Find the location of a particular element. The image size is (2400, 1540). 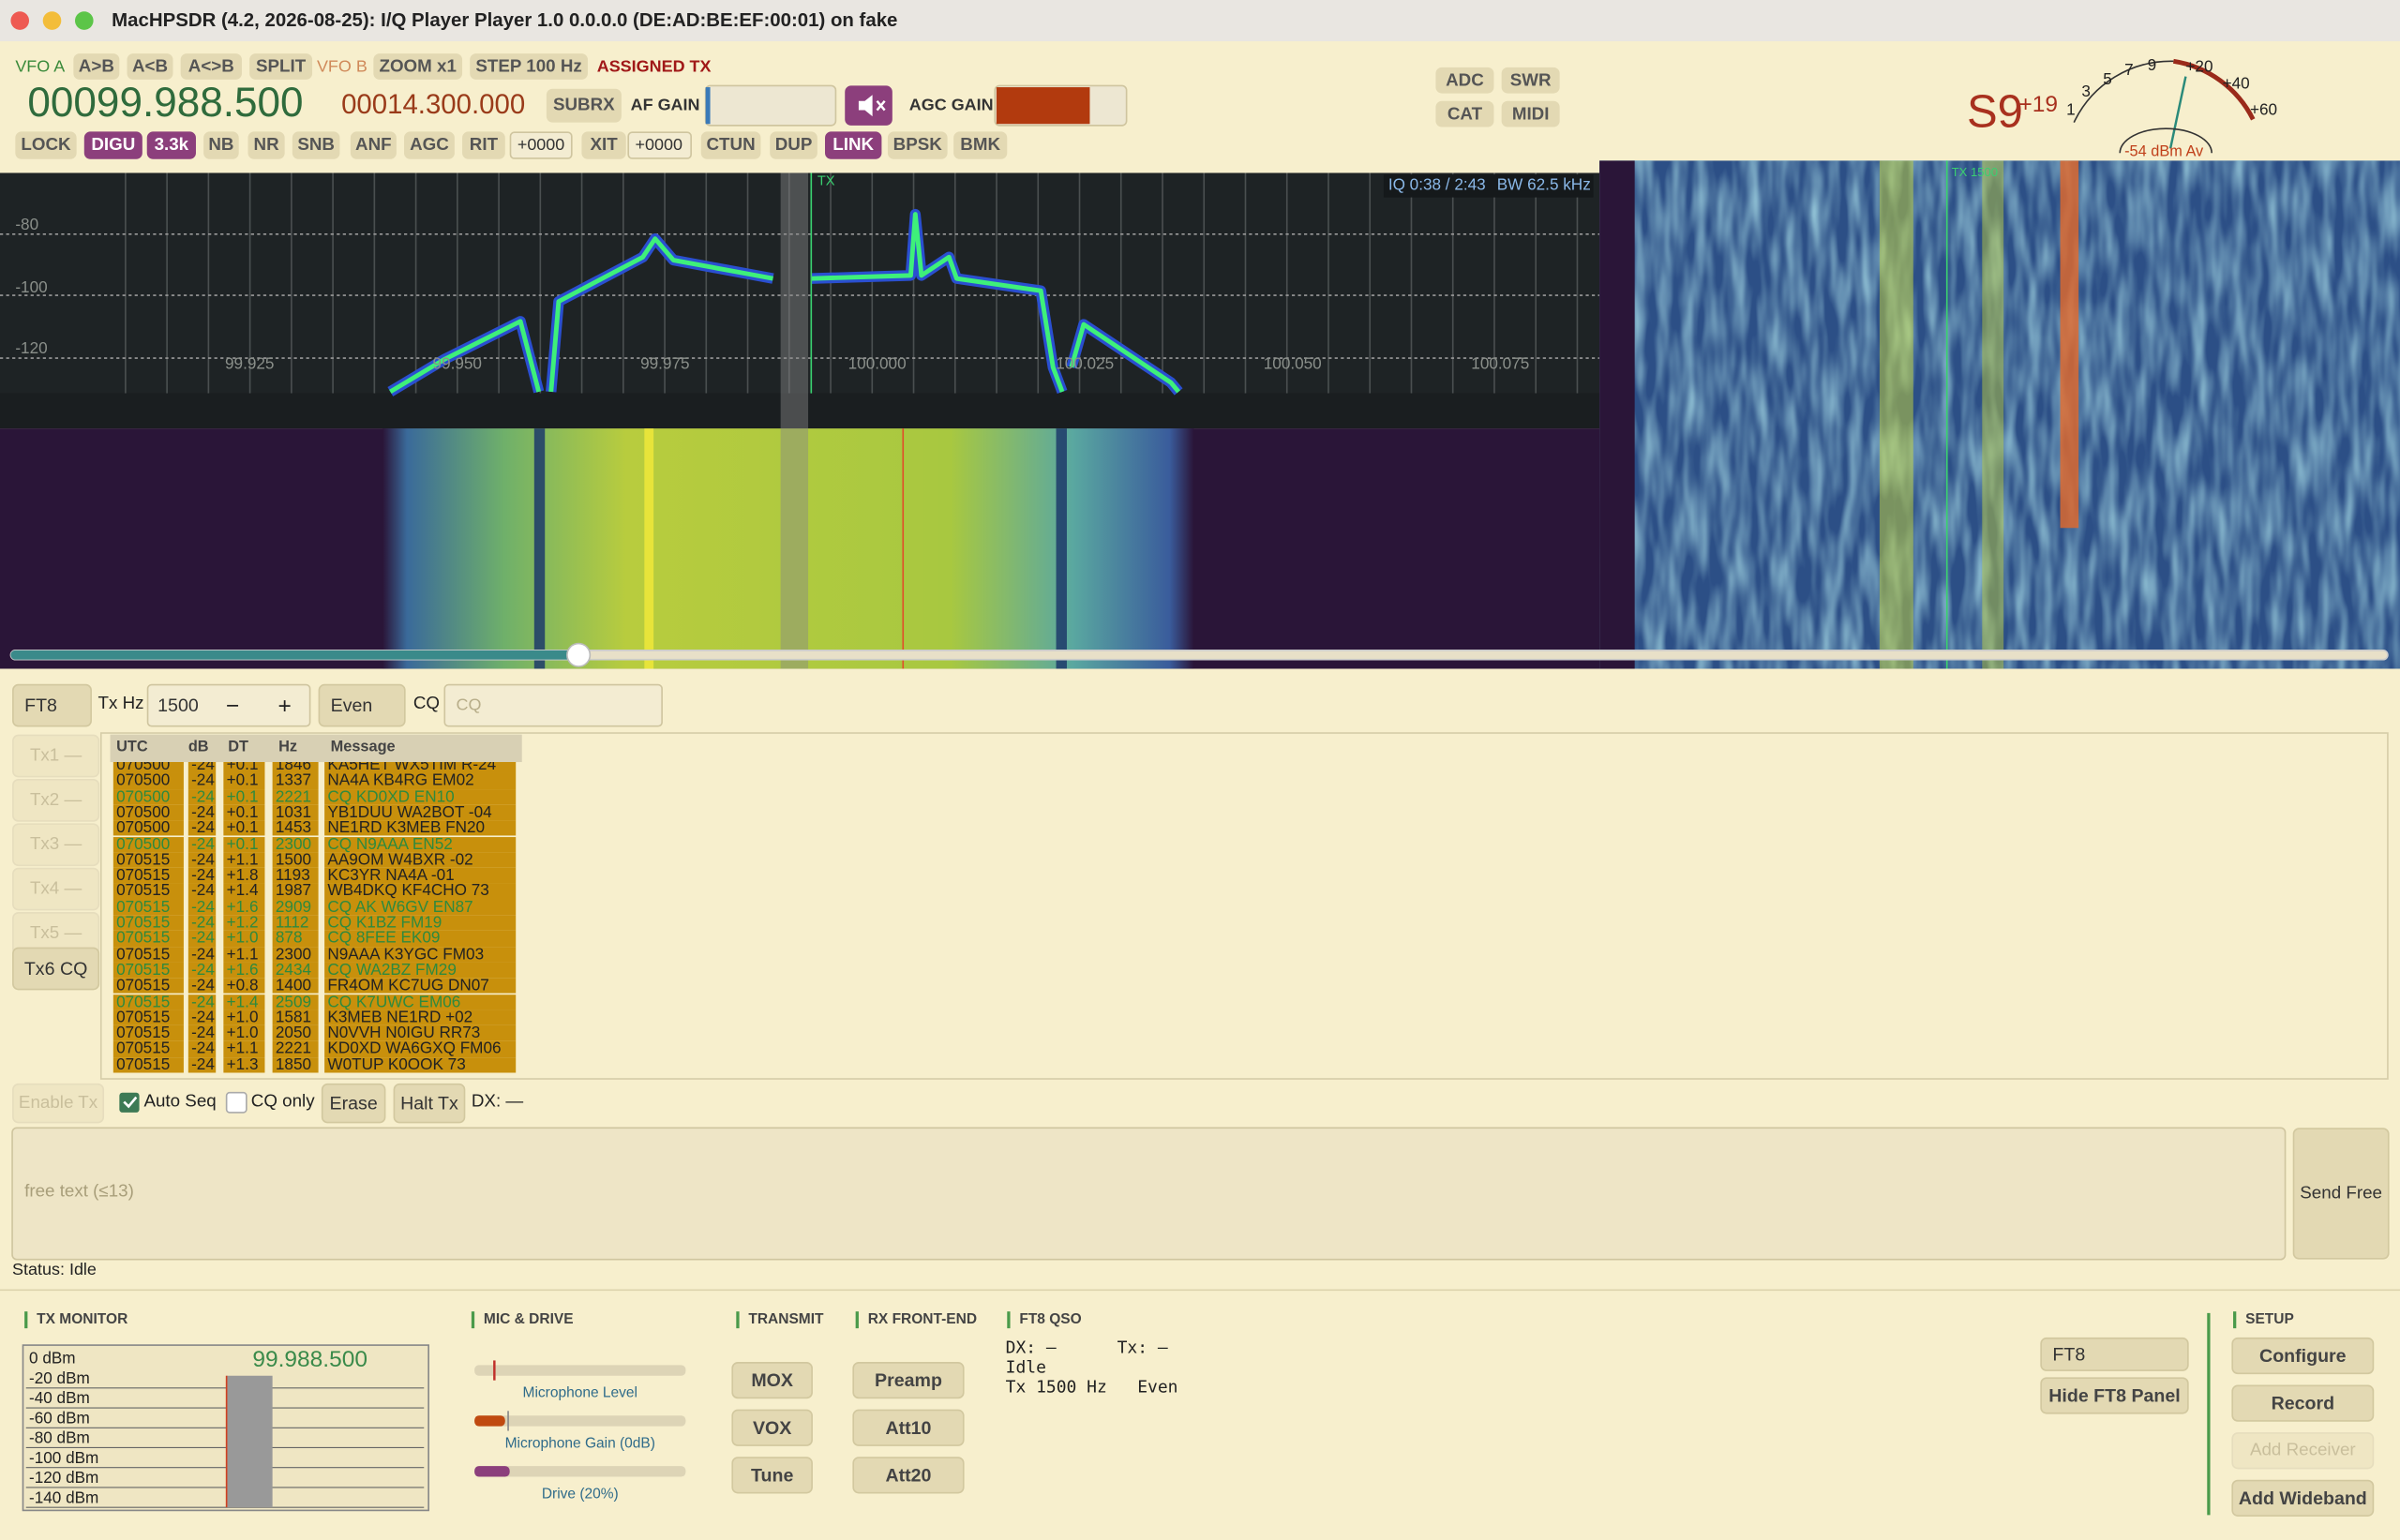

parity-select: Even is located at coordinates (362, 705).